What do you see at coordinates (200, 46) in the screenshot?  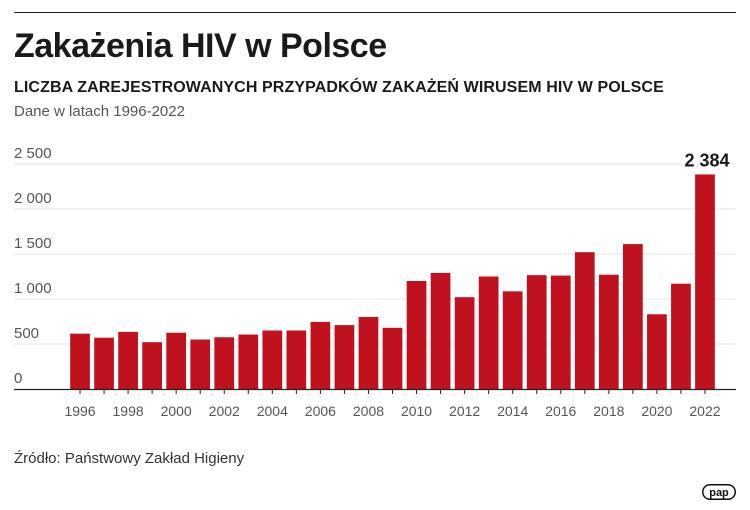 I see `chart-title: Zakażenia HIV w Polsce` at bounding box center [200, 46].